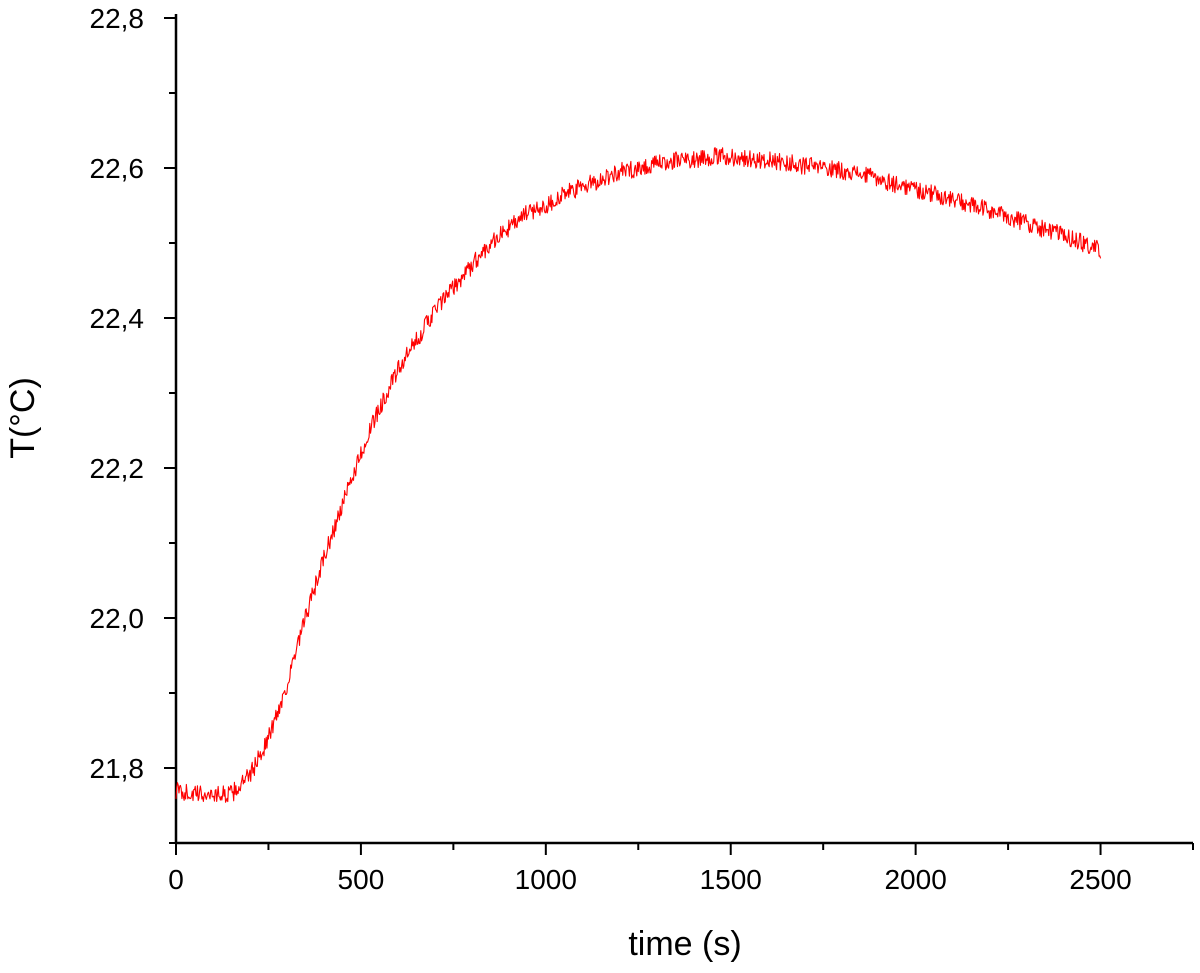 The height and width of the screenshot is (973, 1200). Describe the element at coordinates (684, 944) in the screenshot. I see `x-axis-title: time (s)` at that location.